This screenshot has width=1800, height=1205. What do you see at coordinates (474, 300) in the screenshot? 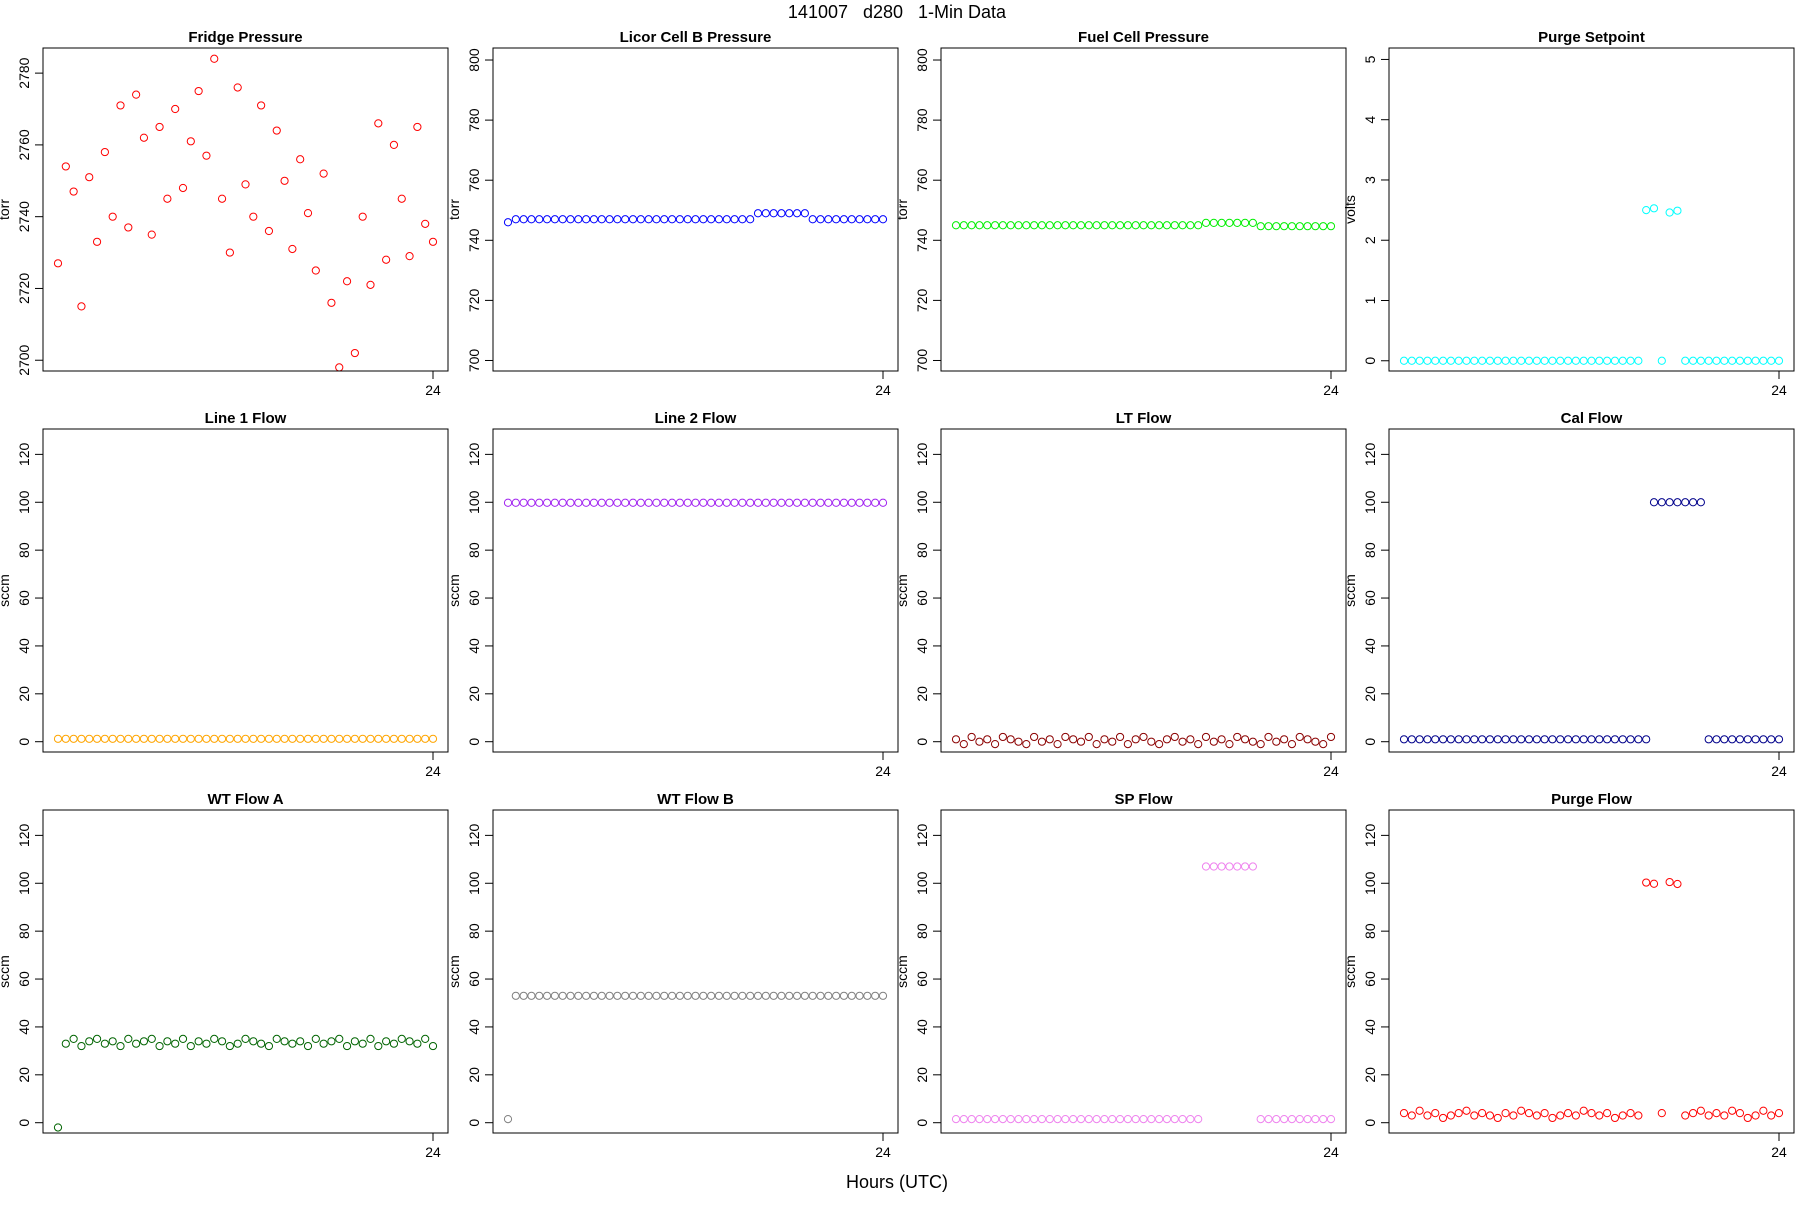
I see `y-tick-label: 720` at bounding box center [474, 300].